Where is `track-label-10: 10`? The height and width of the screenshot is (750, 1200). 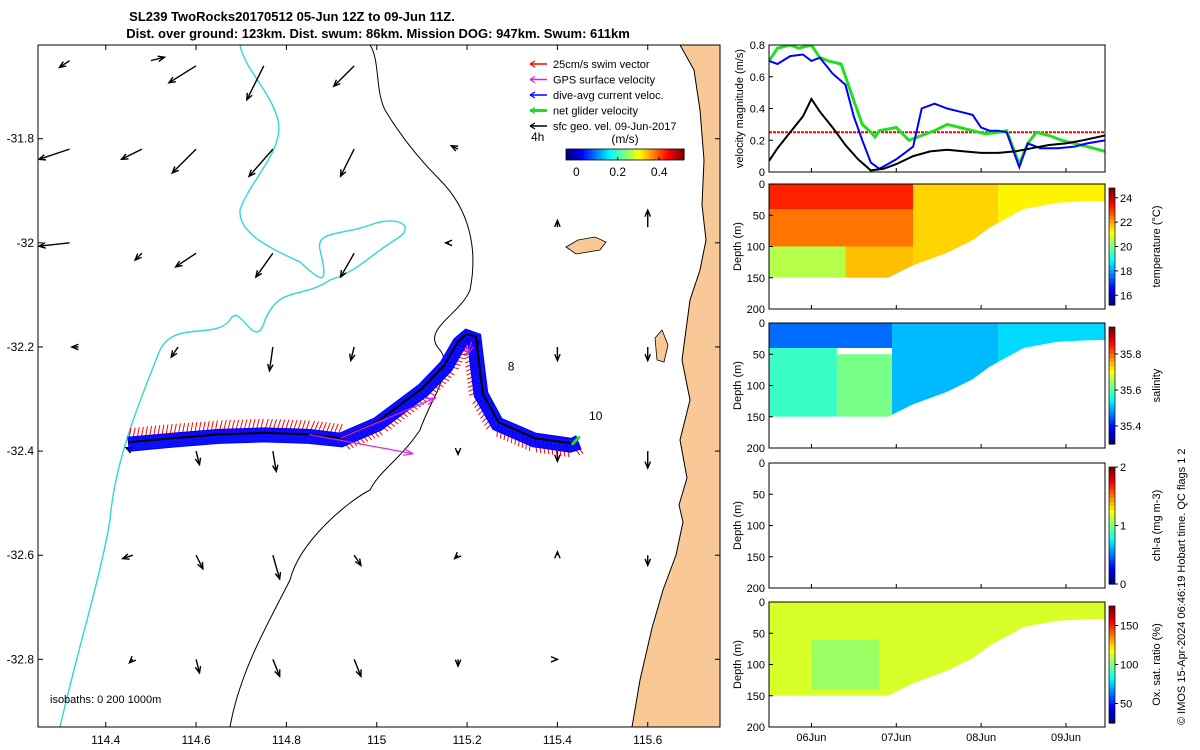 track-label-10: 10 is located at coordinates (596, 416).